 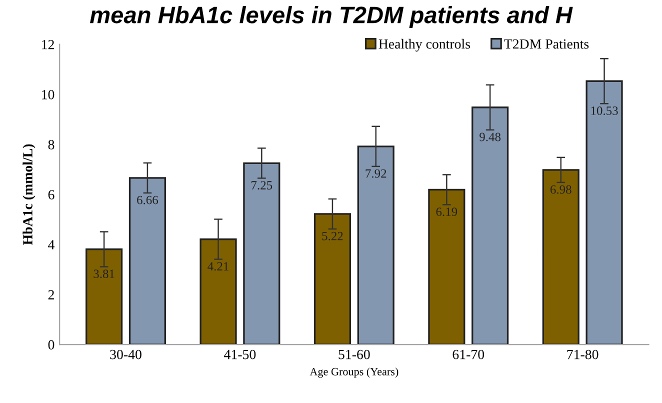 What do you see at coordinates (51, 145) in the screenshot?
I see `y-tick-label: 8` at bounding box center [51, 145].